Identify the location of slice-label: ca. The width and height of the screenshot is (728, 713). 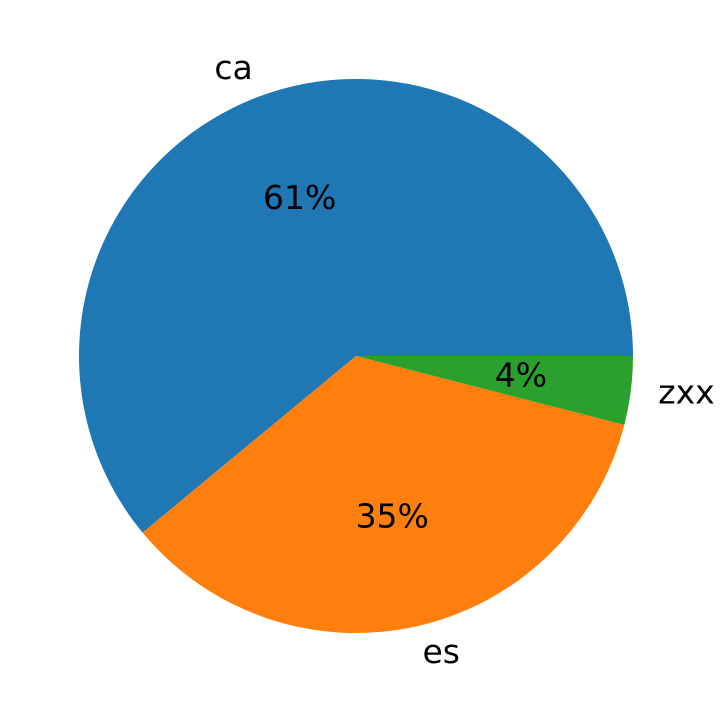
(233, 67).